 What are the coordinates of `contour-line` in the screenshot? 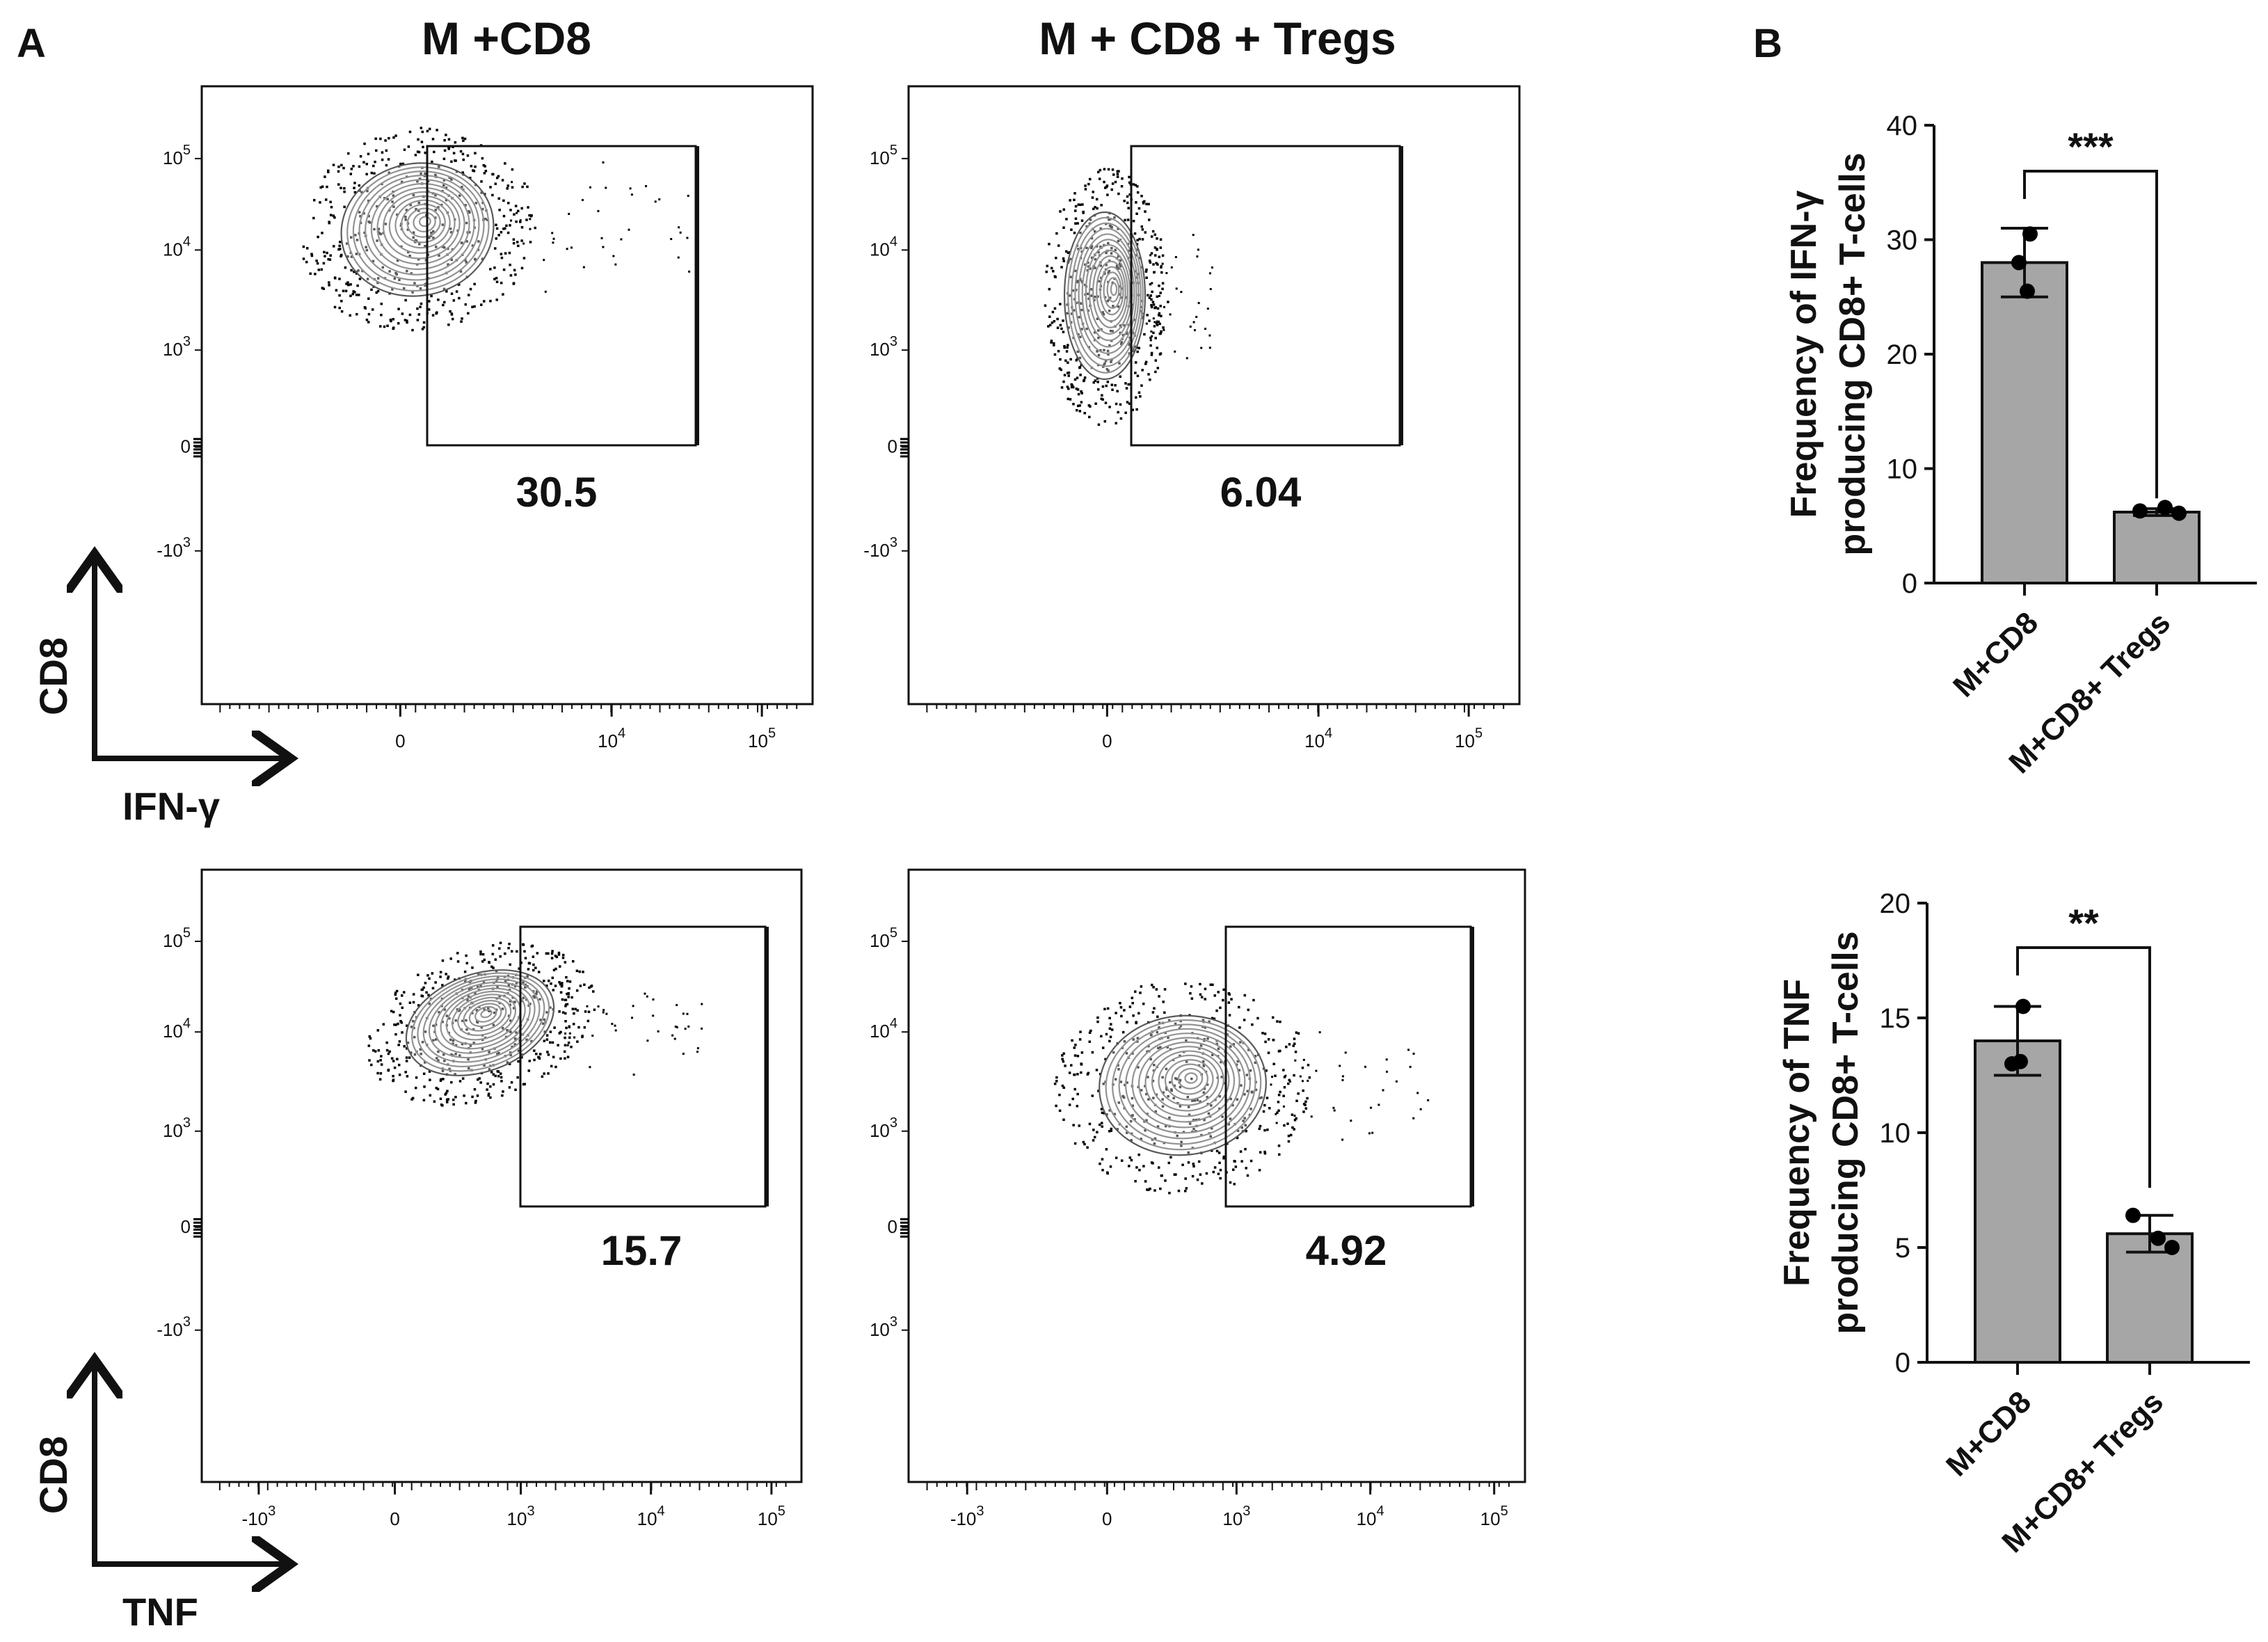 It's located at (1189, 1080).